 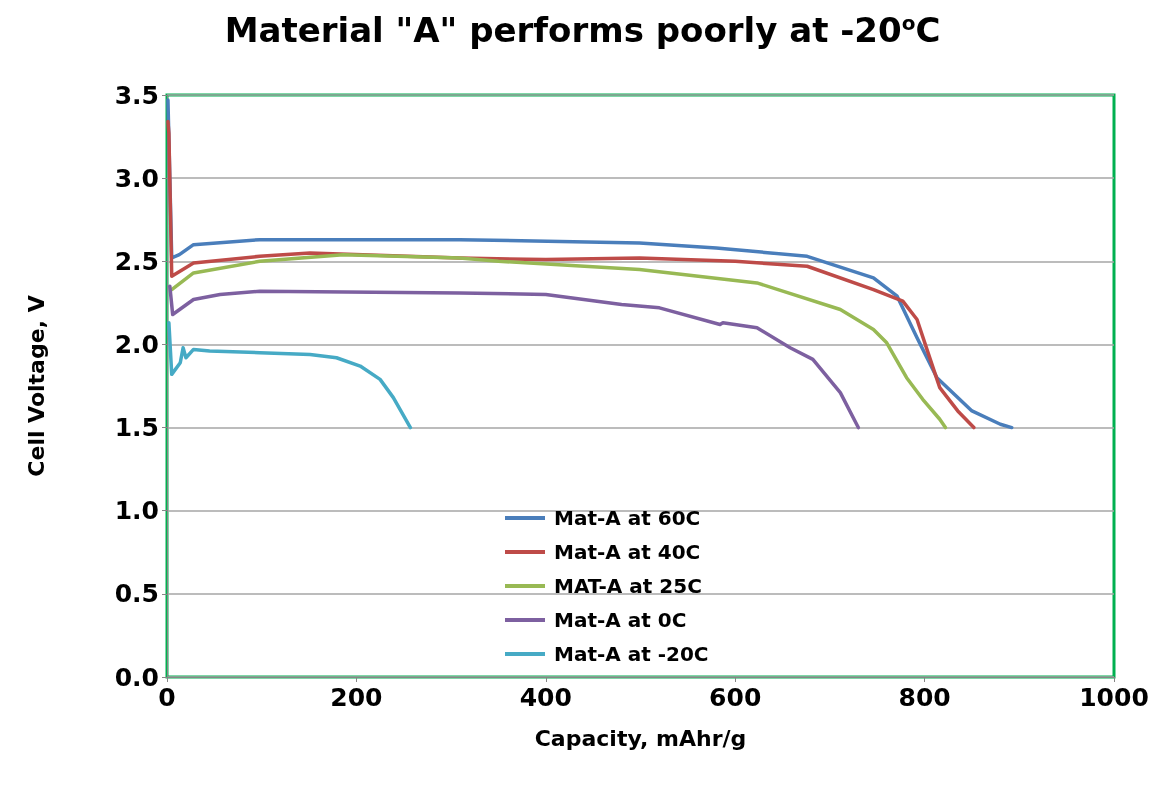 What do you see at coordinates (735, 697) in the screenshot?
I see `x-tick-label: 600` at bounding box center [735, 697].